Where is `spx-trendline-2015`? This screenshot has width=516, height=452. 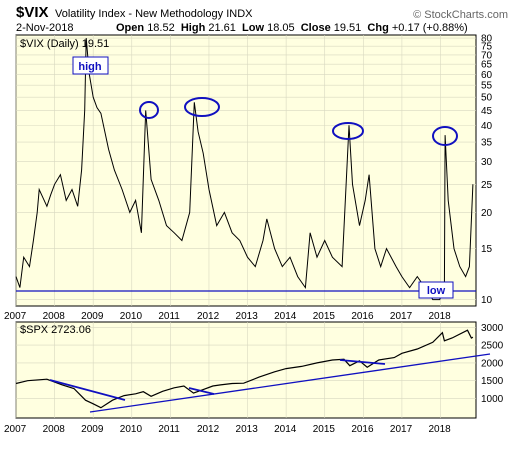
spx-trendline-2015 is located at coordinates (362, 362).